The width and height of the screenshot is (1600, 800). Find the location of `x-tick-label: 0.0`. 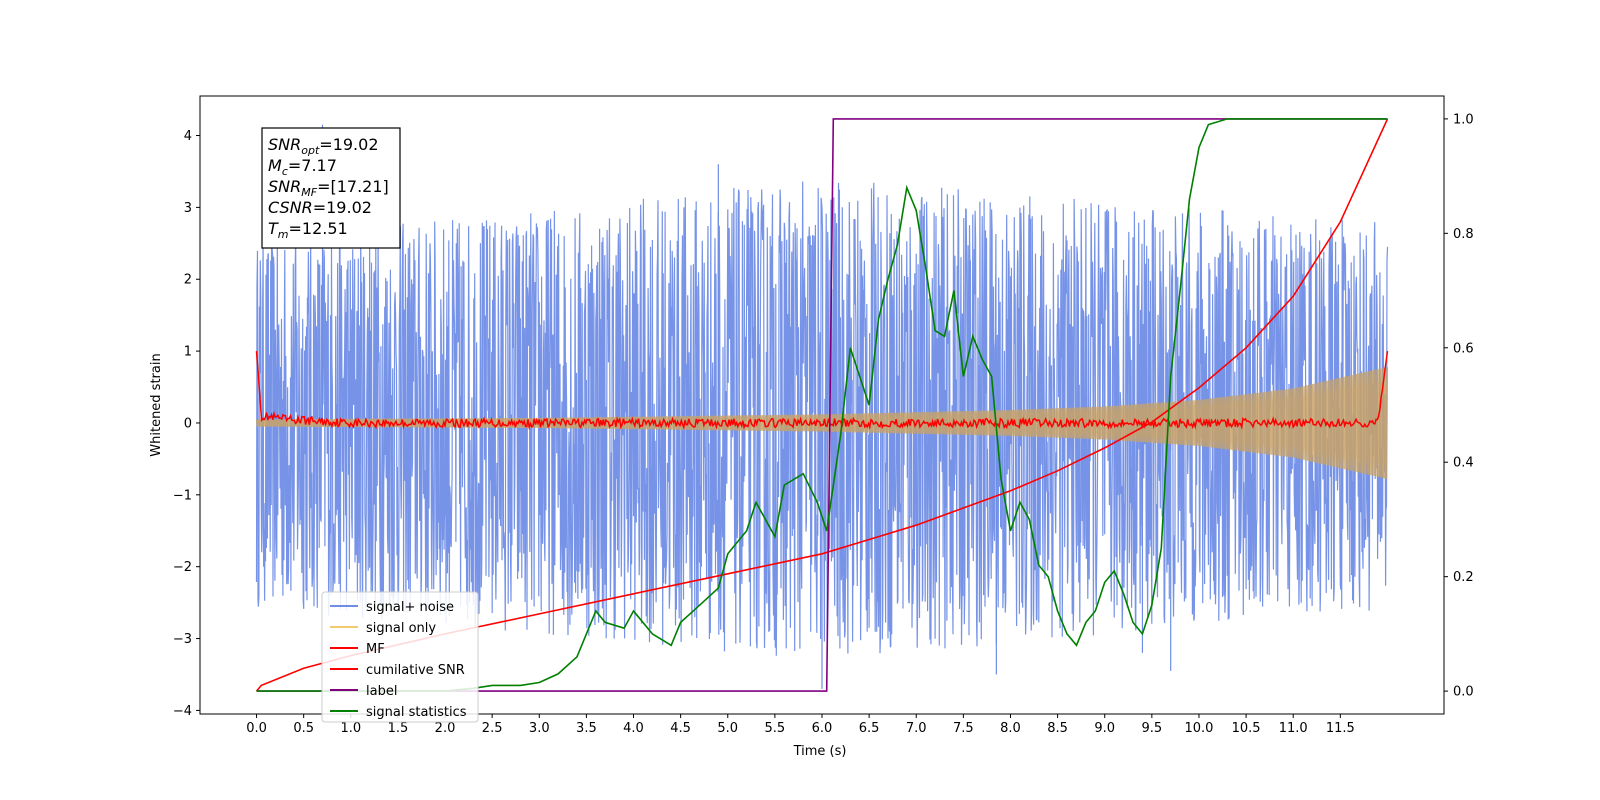

x-tick-label: 0.0 is located at coordinates (256, 728).